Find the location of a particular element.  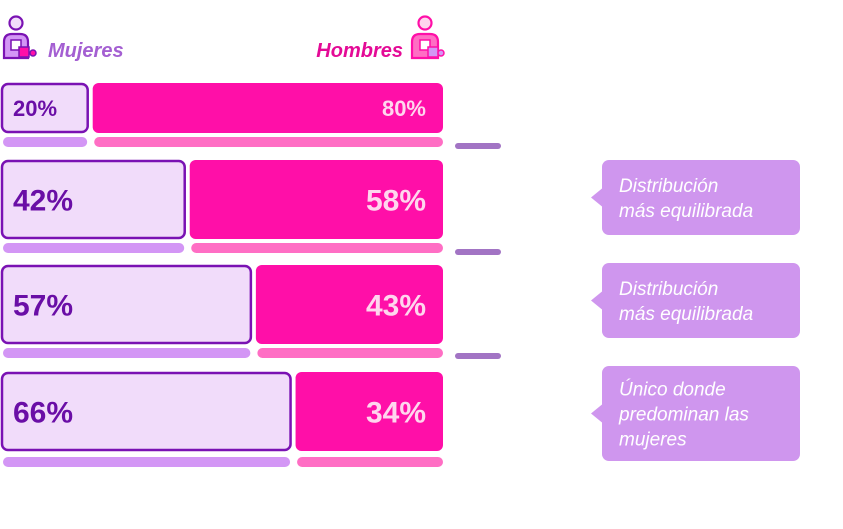

value-label-women: 57% is located at coordinates (43, 305).